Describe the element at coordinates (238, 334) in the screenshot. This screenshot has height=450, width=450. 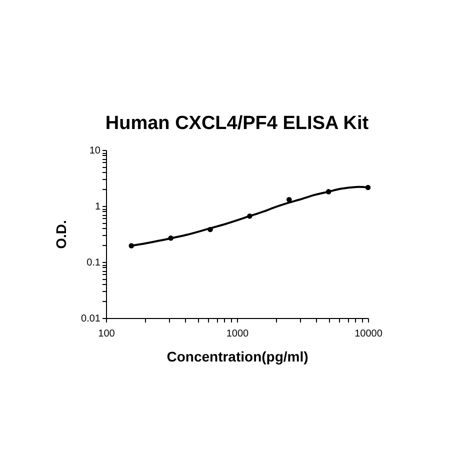
I see `x-tick-label: 1000` at that location.